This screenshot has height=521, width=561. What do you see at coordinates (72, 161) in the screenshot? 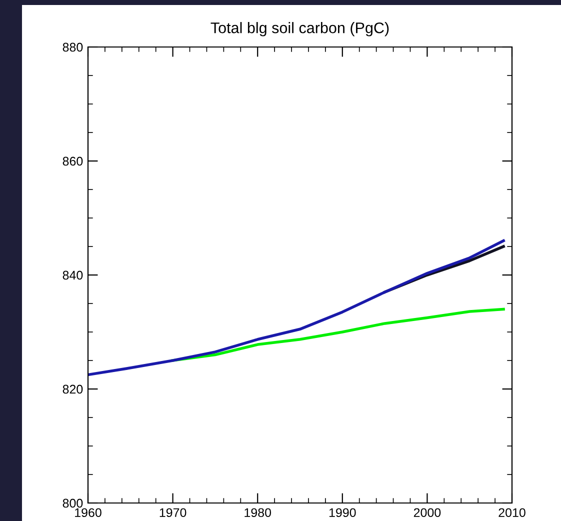
I see `y-tick-label: 860` at bounding box center [72, 161].